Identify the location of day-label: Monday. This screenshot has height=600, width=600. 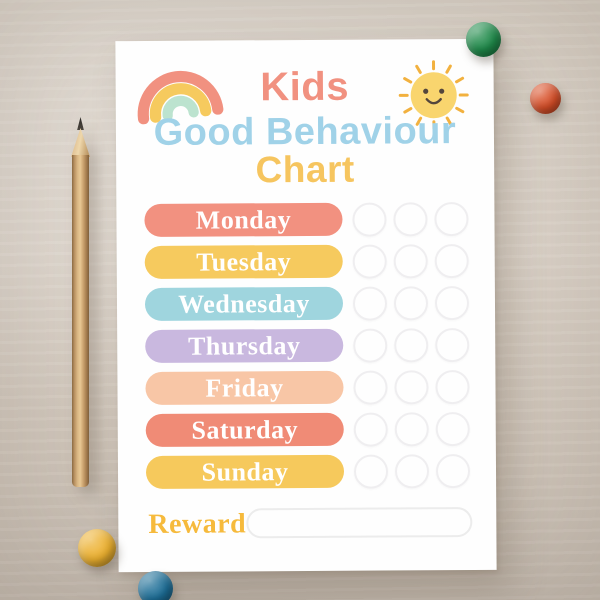
(243, 220).